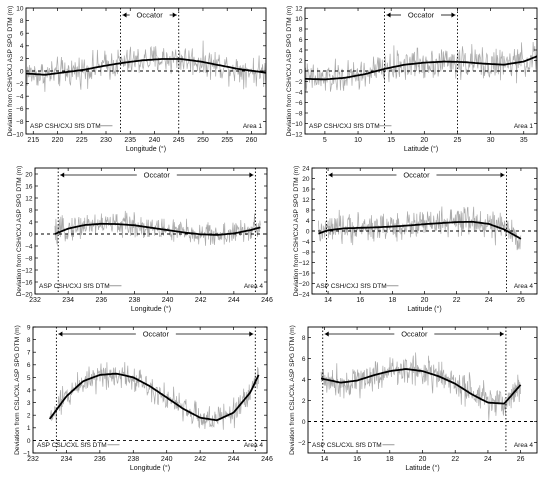 The width and height of the screenshot is (550, 477). What do you see at coordinates (296, 124) in the screenshot?
I see `y-tick-label: −10` at bounding box center [296, 124].